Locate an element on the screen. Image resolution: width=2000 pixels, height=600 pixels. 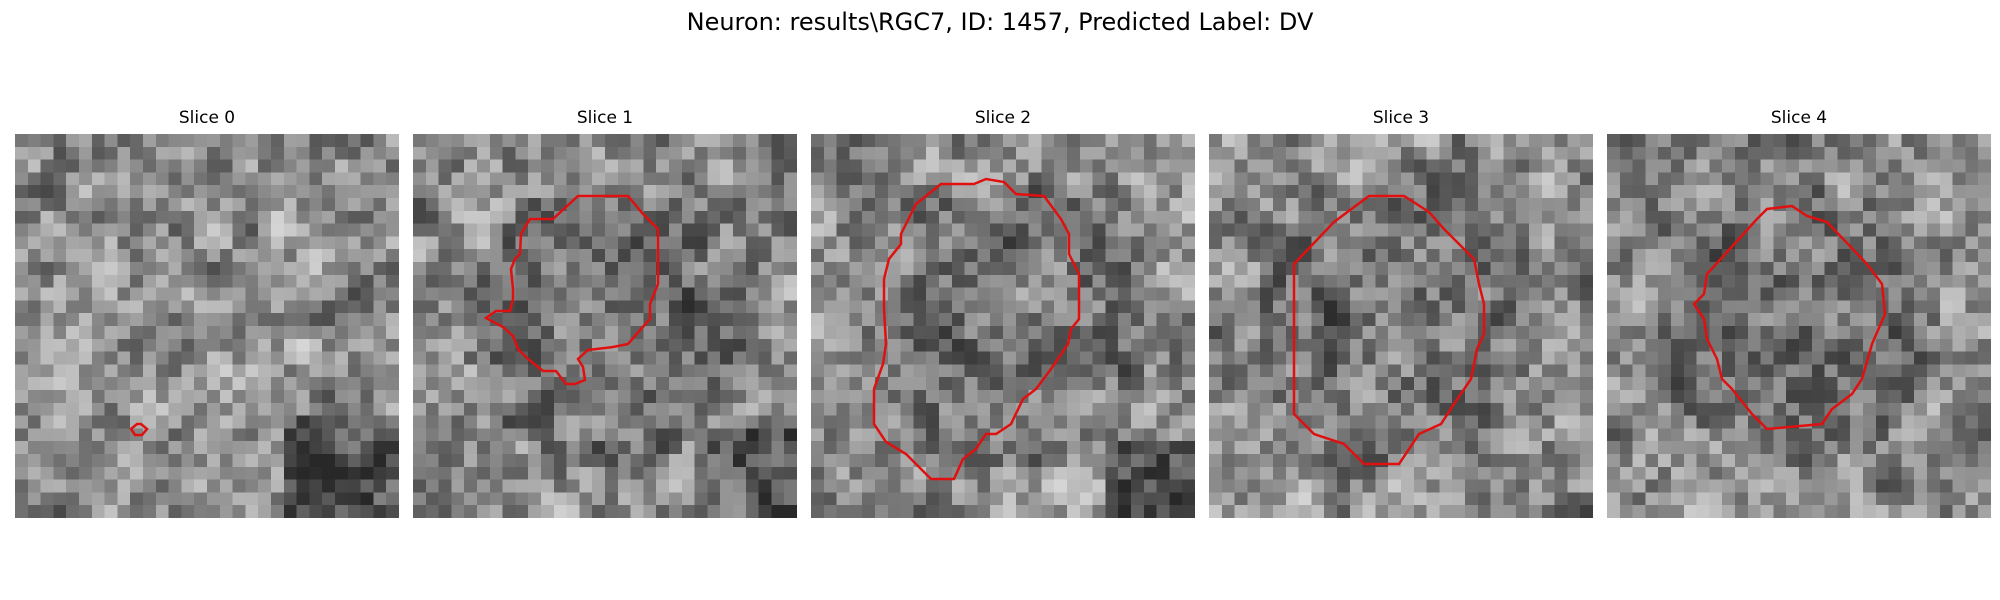
slice-title-1: Slice 1 is located at coordinates (605, 118).